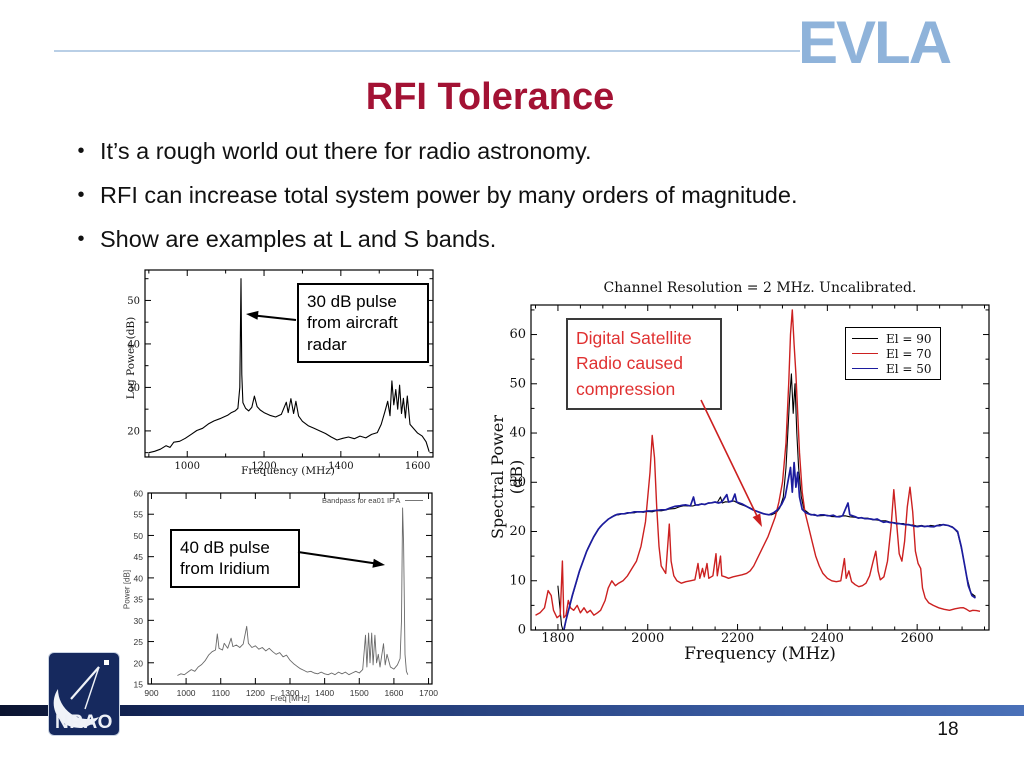 The width and height of the screenshot is (1024, 768). What do you see at coordinates (298, 239) in the screenshot?
I see `bullet-text: Show are examples at L and S bands.` at bounding box center [298, 239].